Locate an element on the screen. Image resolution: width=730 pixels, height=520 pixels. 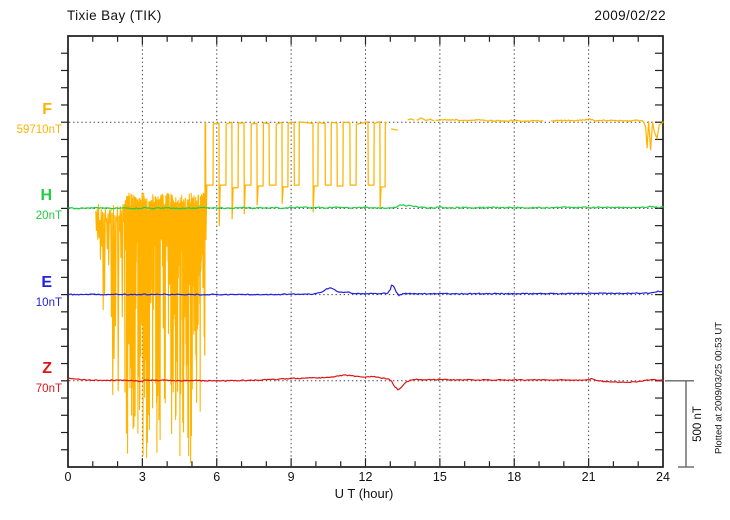
scale-bar-label: 500 nT is located at coordinates (698, 424).